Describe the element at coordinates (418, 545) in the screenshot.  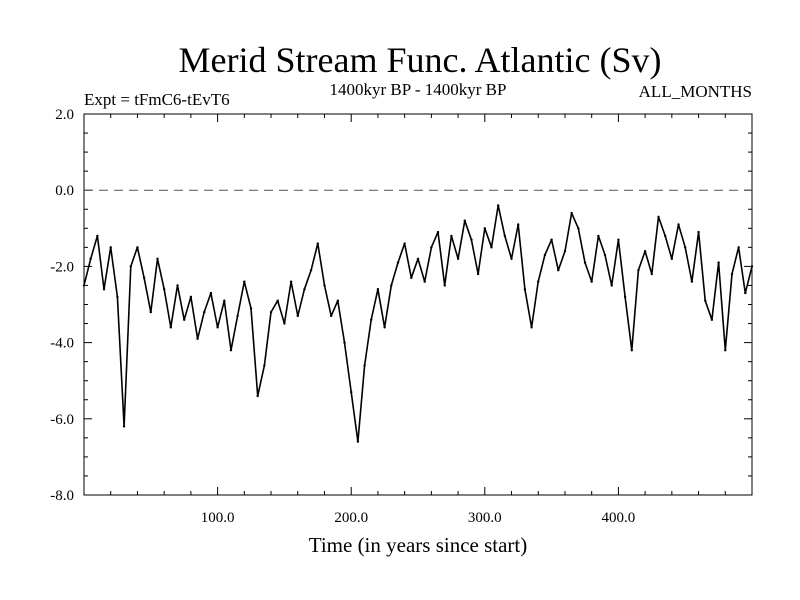
I see `x-axis-title: Time (in years since start)` at that location.